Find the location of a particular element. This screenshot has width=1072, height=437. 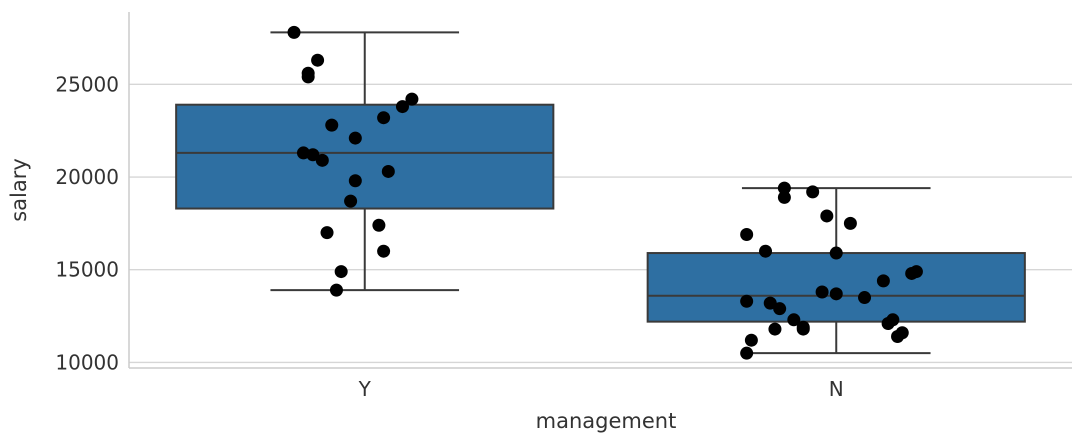

y-tick-label: 25000 is located at coordinates (87, 84).